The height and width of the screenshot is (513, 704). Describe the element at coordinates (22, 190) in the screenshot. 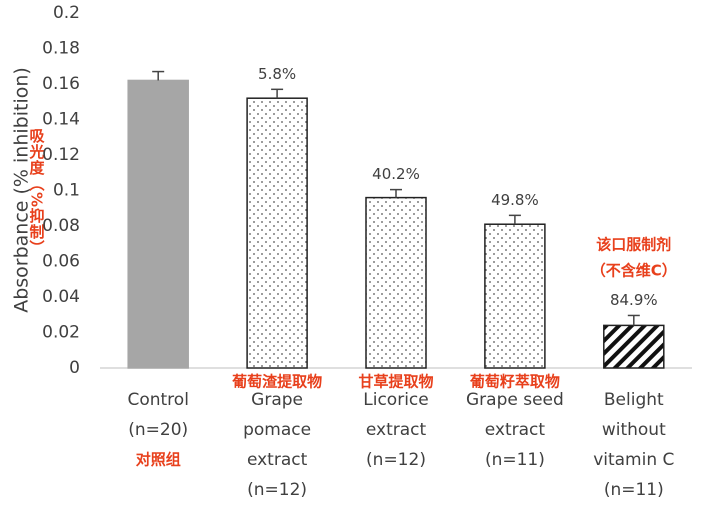

I see `y-axis-label: Absorbance (% inhibition)` at that location.